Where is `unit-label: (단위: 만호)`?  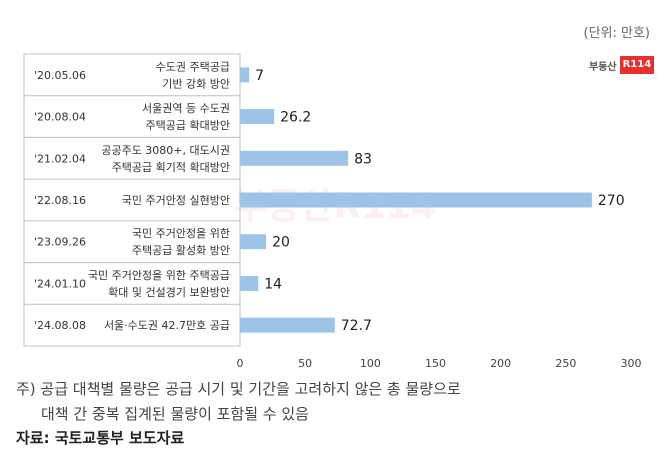
unit-label: (단위: 만호) is located at coordinates (617, 33).